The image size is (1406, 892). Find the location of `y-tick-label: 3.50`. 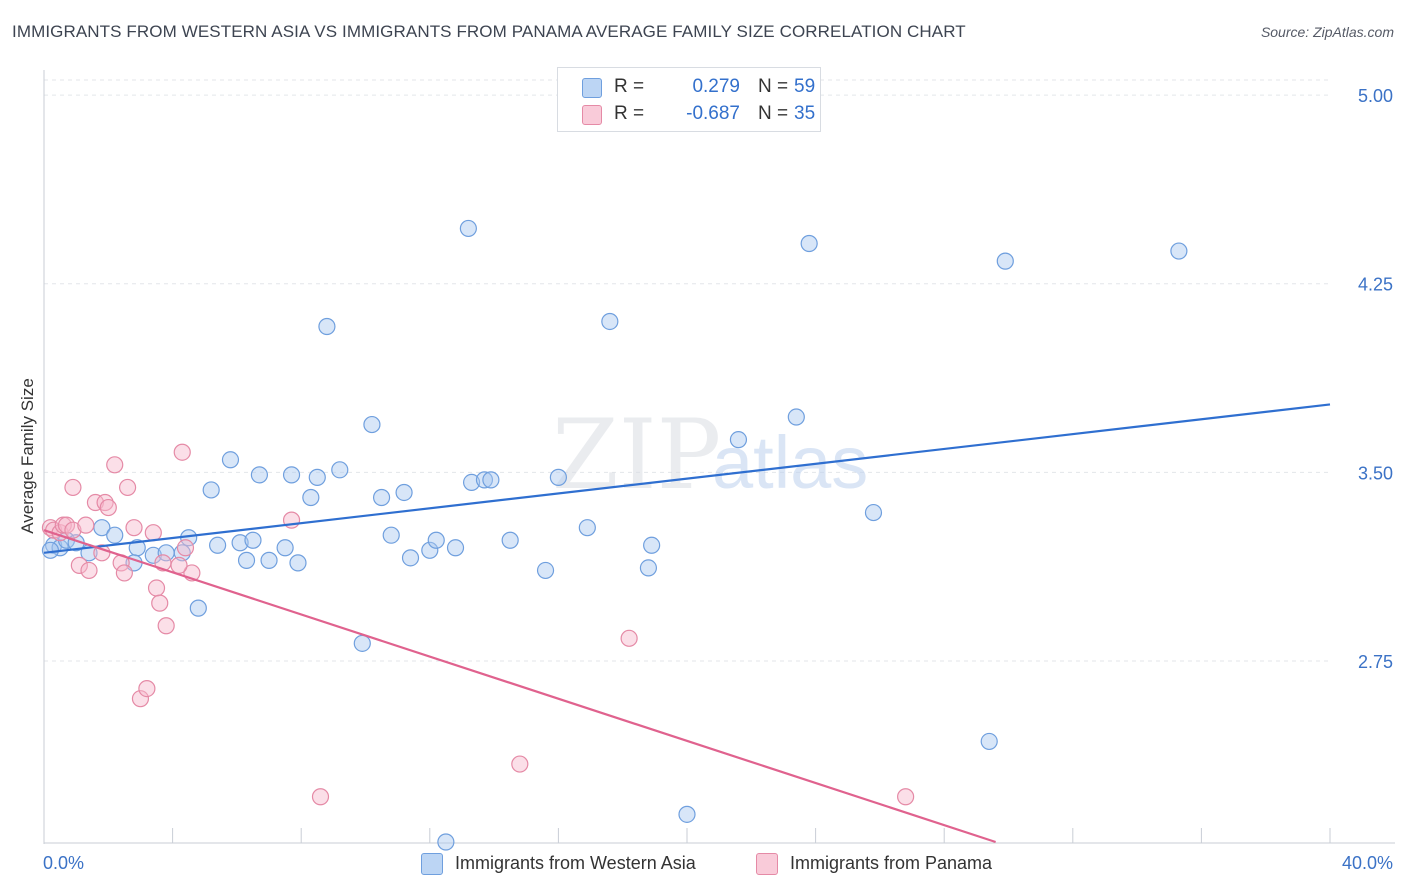

y-tick-label: 3.50 is located at coordinates (1375, 473).